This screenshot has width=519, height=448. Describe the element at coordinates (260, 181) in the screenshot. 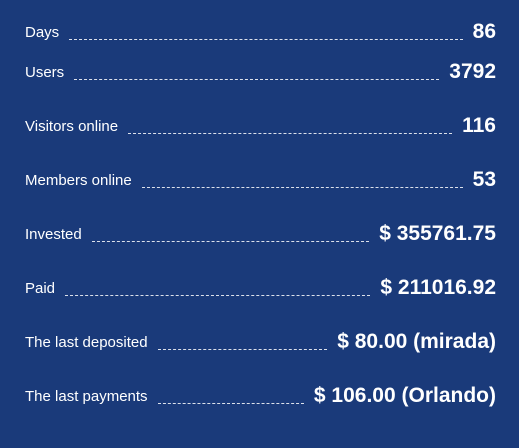

I see `stat-row-members-online: Members online 53` at that location.